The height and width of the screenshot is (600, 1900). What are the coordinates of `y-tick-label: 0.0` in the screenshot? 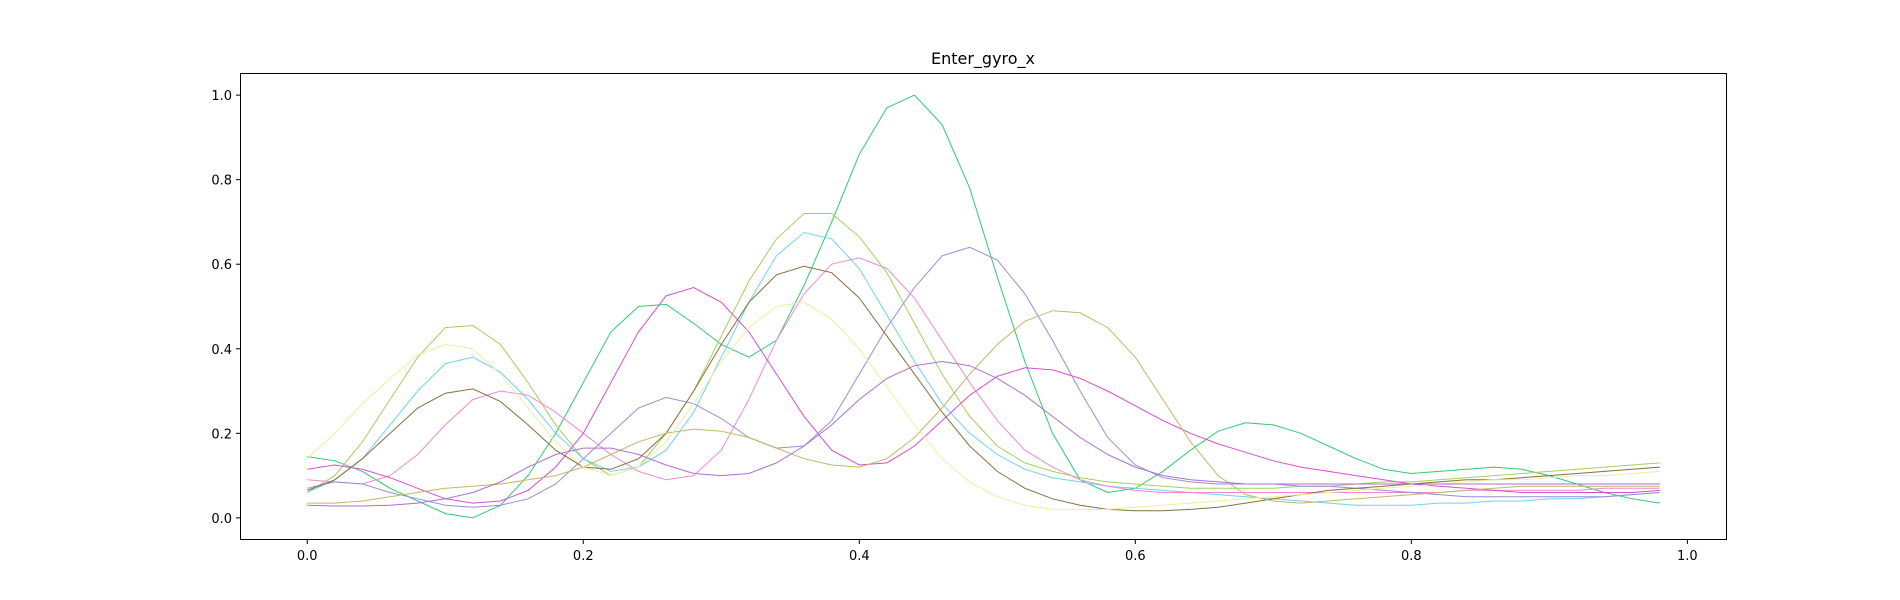 It's located at (221, 519).